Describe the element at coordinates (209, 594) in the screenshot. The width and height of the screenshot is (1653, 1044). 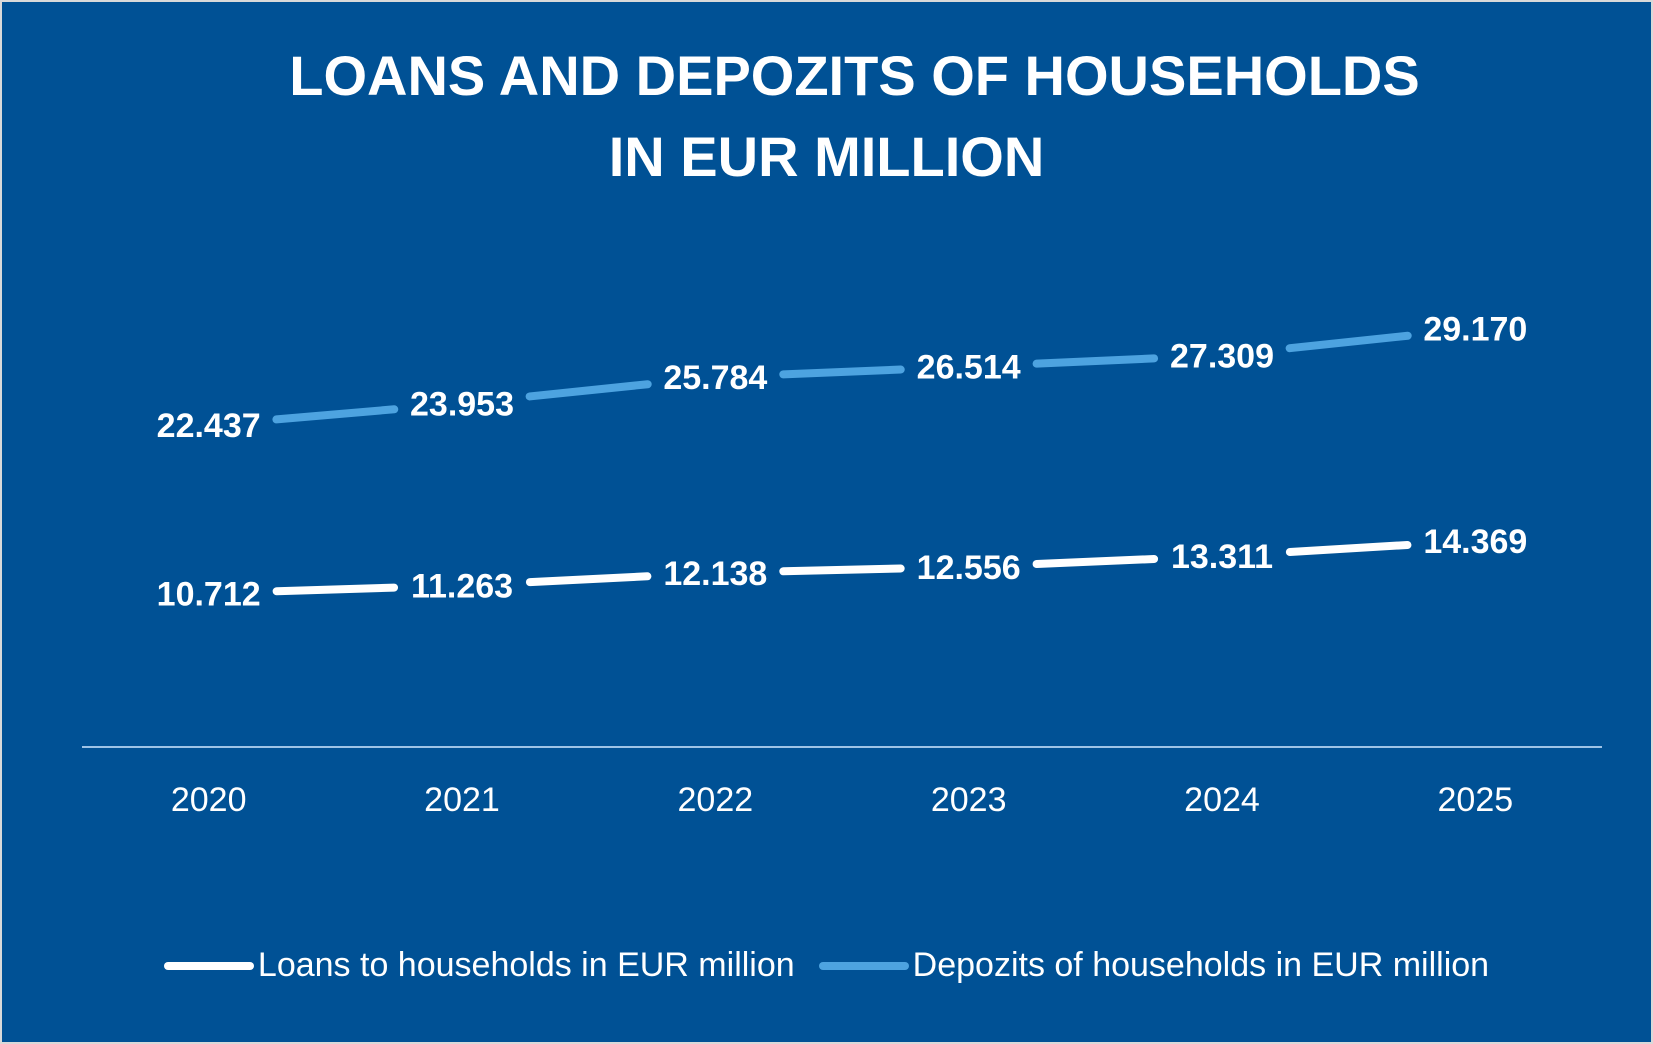
I see `data-label-series-0-2020: 10.712` at that location.